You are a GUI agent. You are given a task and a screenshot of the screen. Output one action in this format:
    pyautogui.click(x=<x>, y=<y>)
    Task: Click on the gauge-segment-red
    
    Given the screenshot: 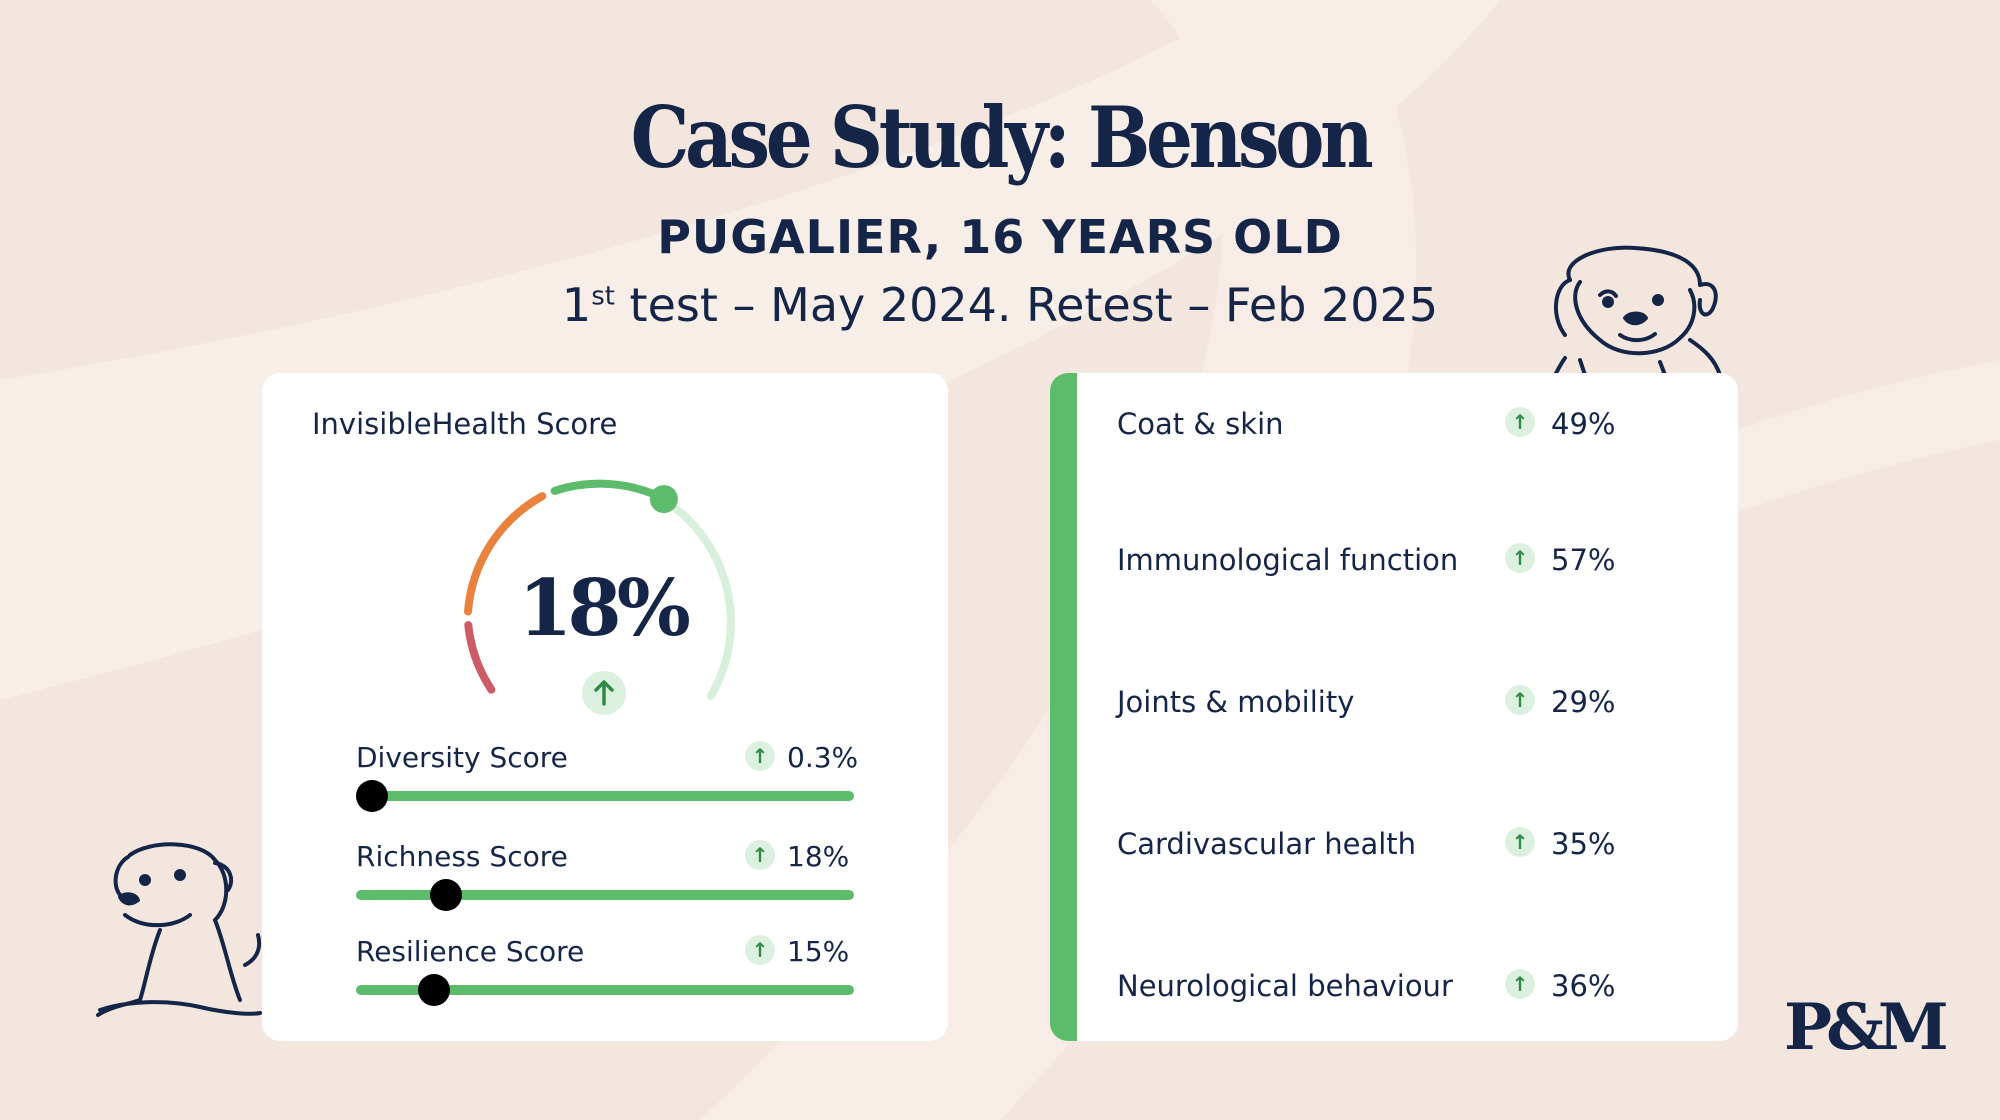 What is the action you would take?
    pyautogui.click(x=480, y=657)
    